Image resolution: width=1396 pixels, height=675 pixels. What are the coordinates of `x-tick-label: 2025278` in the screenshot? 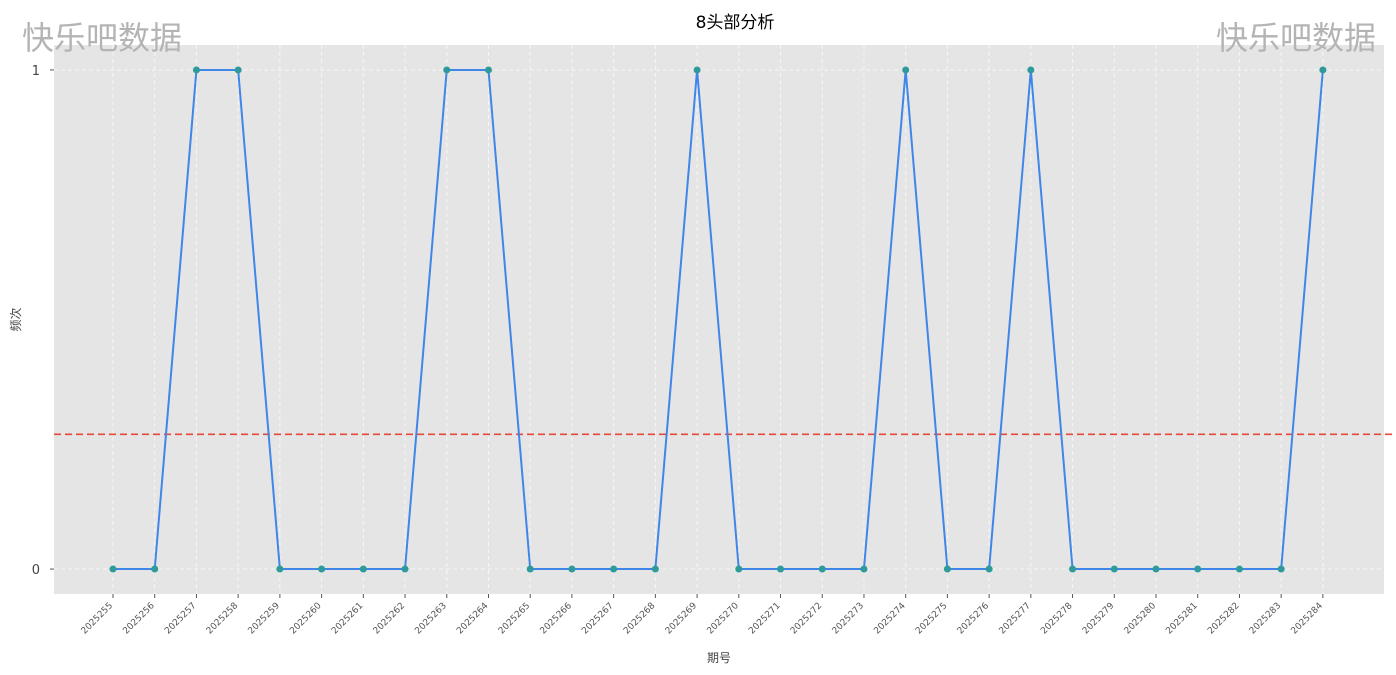 It's located at (1057, 619).